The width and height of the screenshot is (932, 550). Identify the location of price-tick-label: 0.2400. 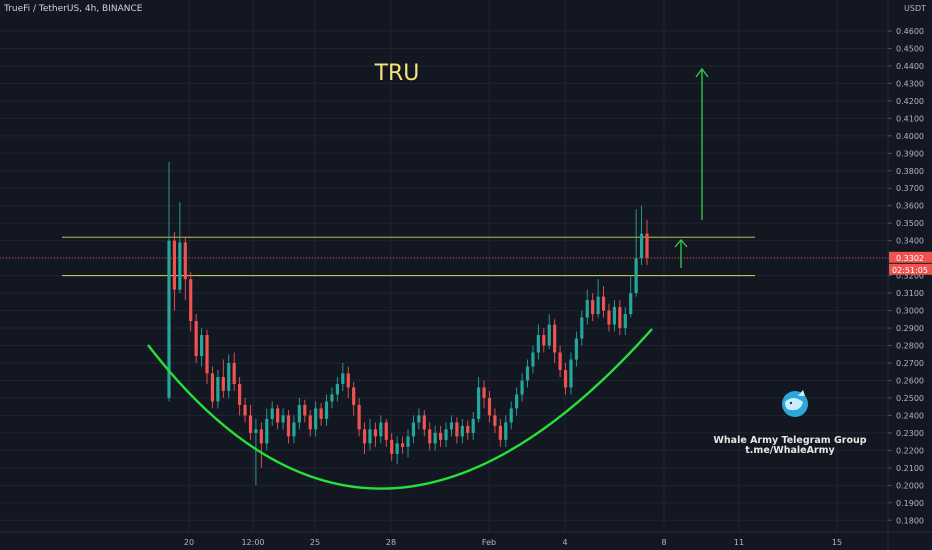
(910, 415).